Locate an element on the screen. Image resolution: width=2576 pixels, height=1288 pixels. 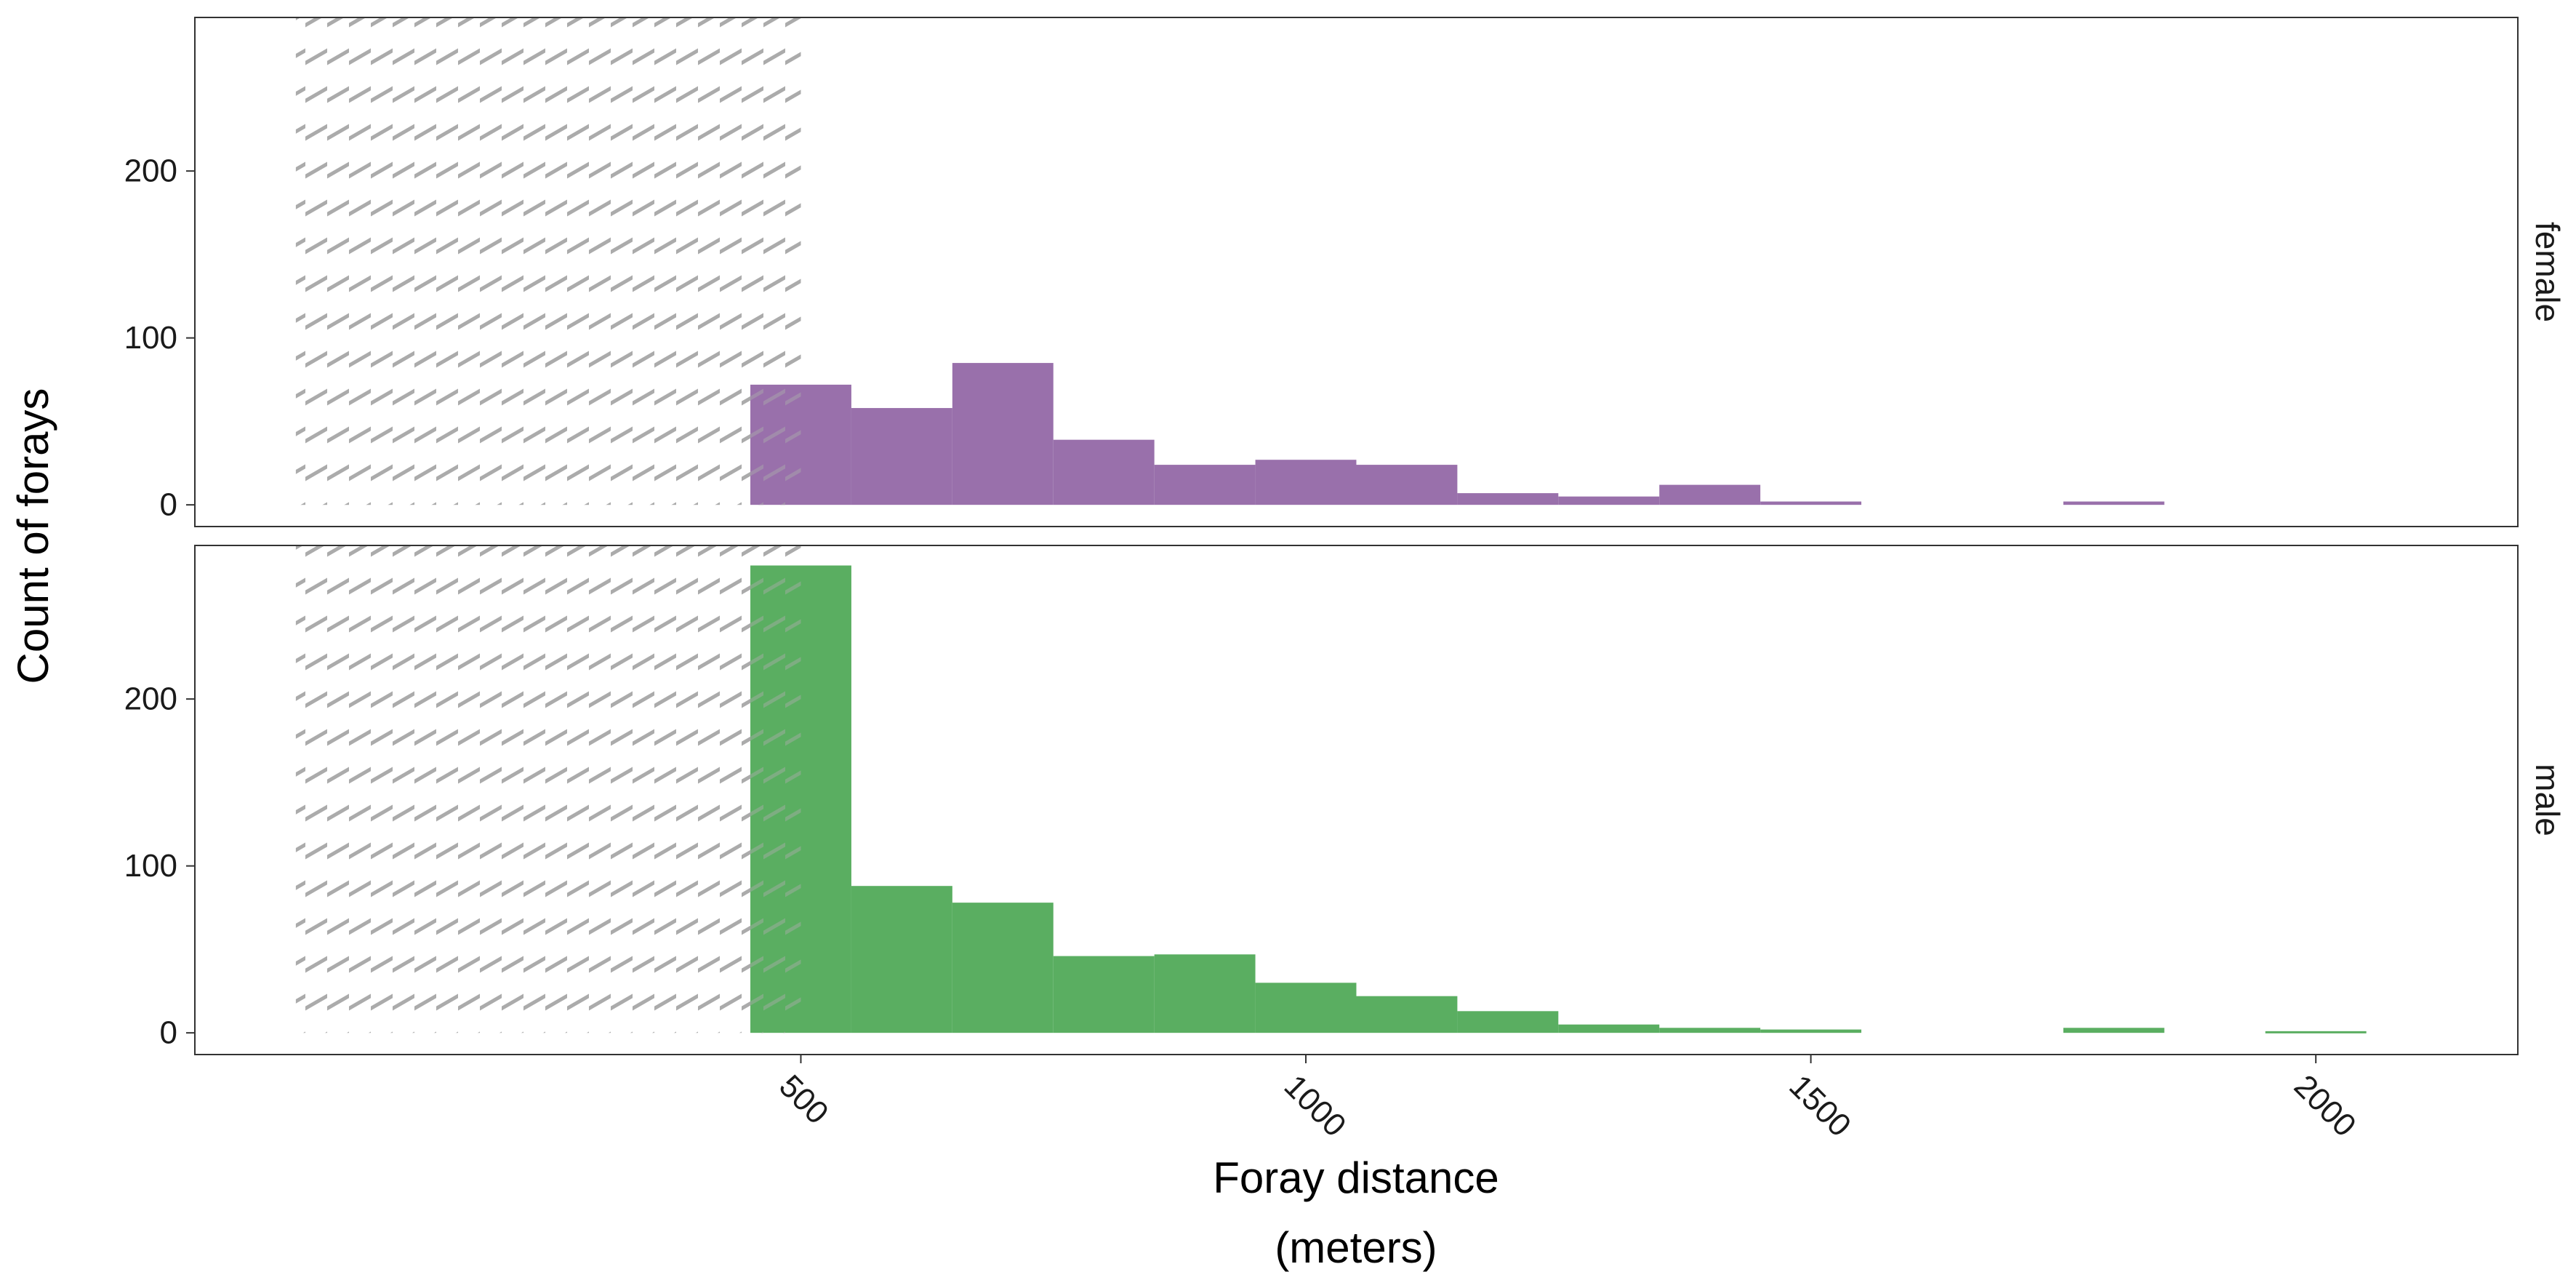
x-tick-label: 500 is located at coordinates (803, 1100).